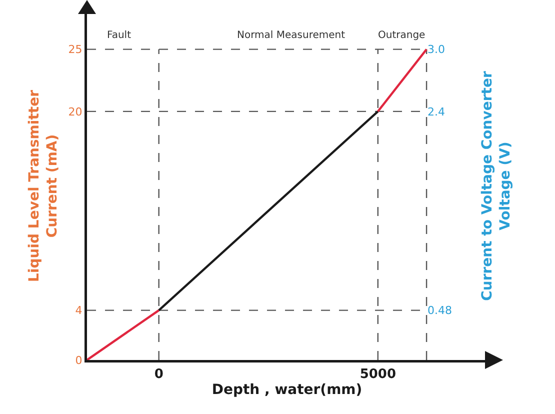 The image size is (555, 414). Describe the element at coordinates (440, 311) in the screenshot. I see `y2-tick-label: 0.48` at that location.